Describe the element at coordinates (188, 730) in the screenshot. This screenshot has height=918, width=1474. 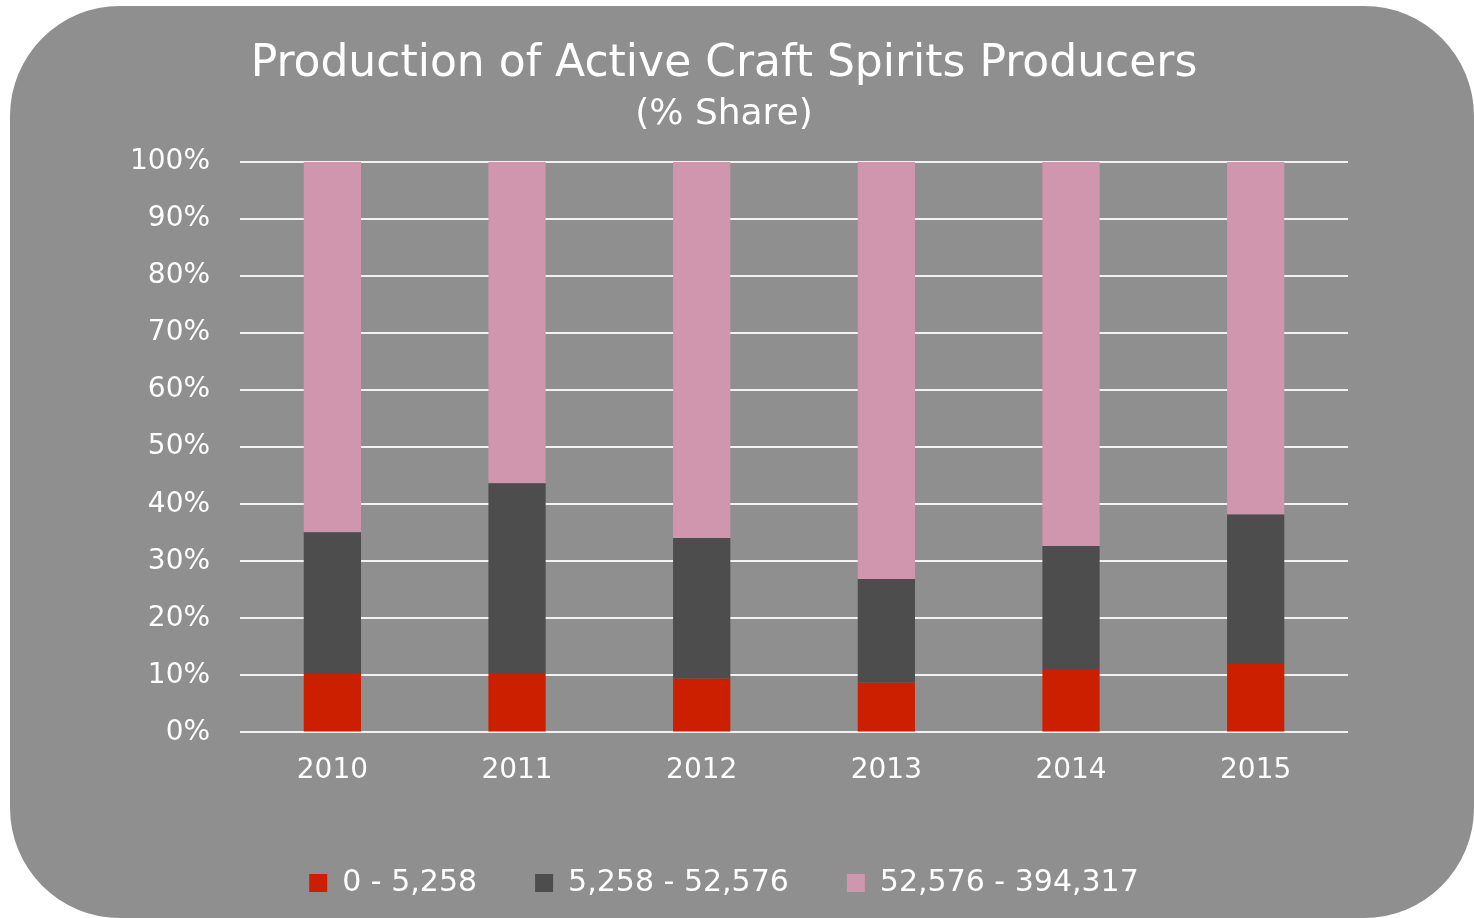
I see `y-tick-label: 0%` at that location.